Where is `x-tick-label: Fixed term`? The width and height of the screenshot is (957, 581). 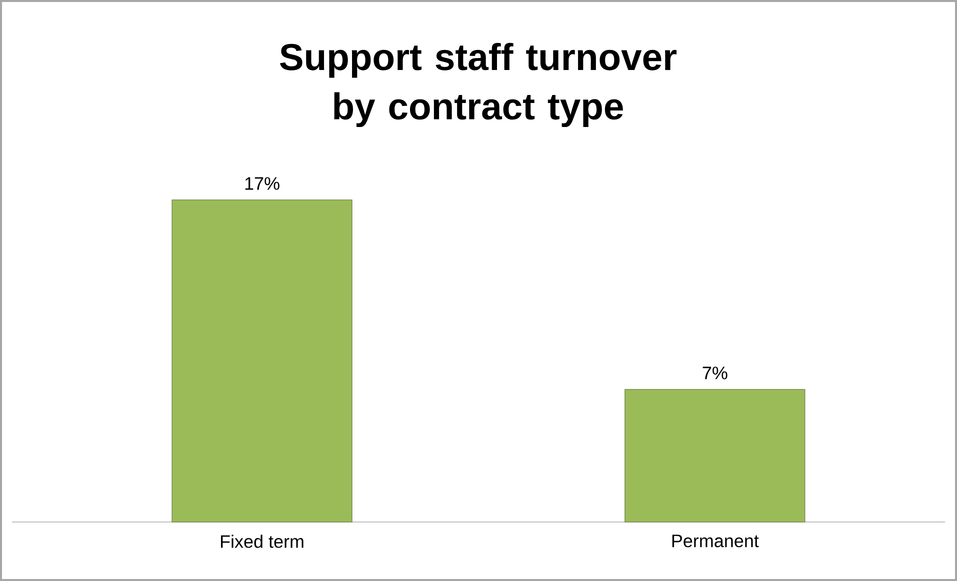 x-tick-label: Fixed term is located at coordinates (262, 541).